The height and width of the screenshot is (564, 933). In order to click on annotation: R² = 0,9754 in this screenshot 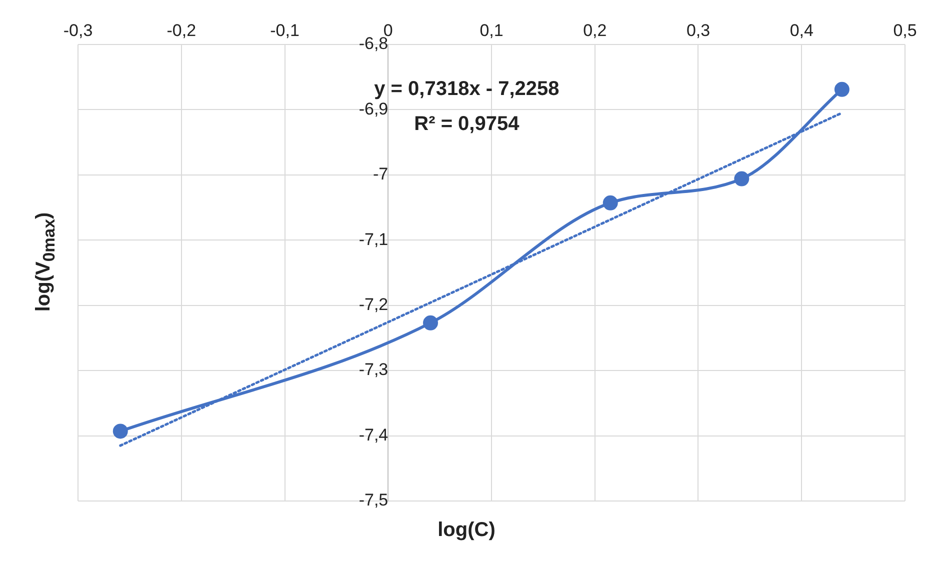, I will do `click(467, 123)`.